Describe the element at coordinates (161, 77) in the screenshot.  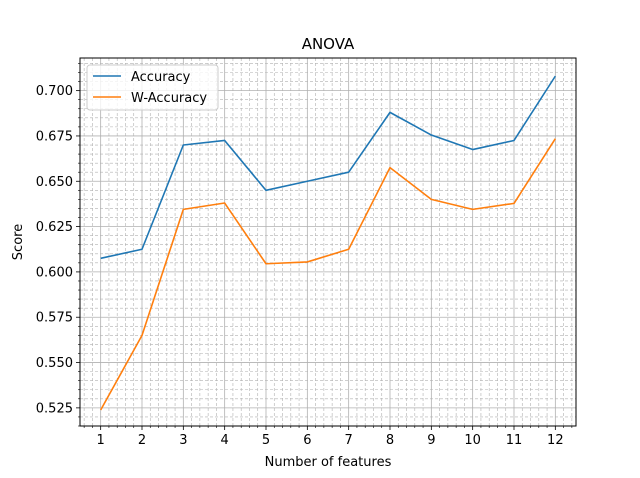
I see `legend-label-accuracy: Accuracy` at that location.